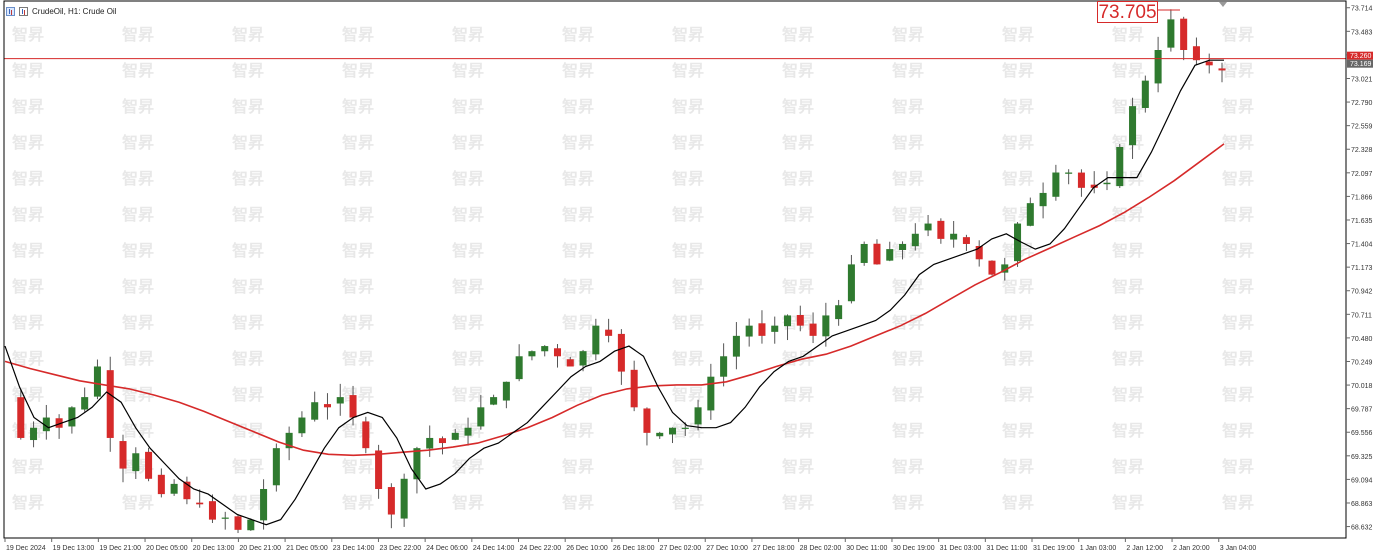  I want to click on chart-header: CrudeOil, H1: Crude Oil, so click(61, 11).